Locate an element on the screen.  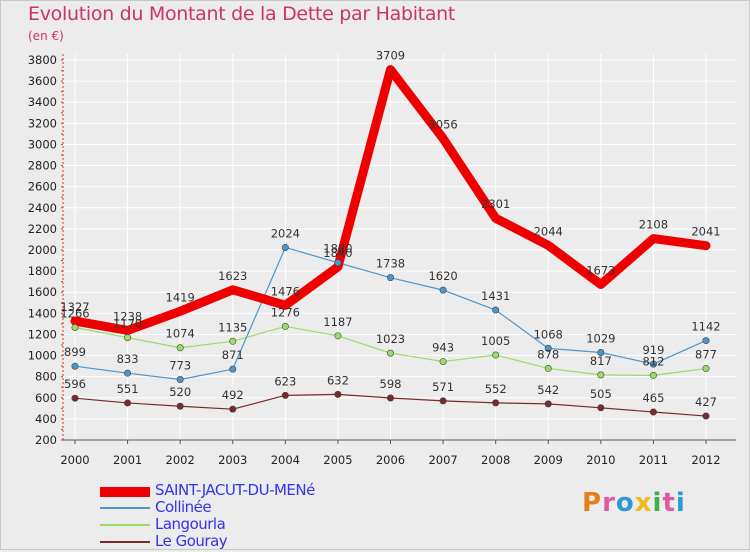
data-label-1: 871 is located at coordinates (233, 355).